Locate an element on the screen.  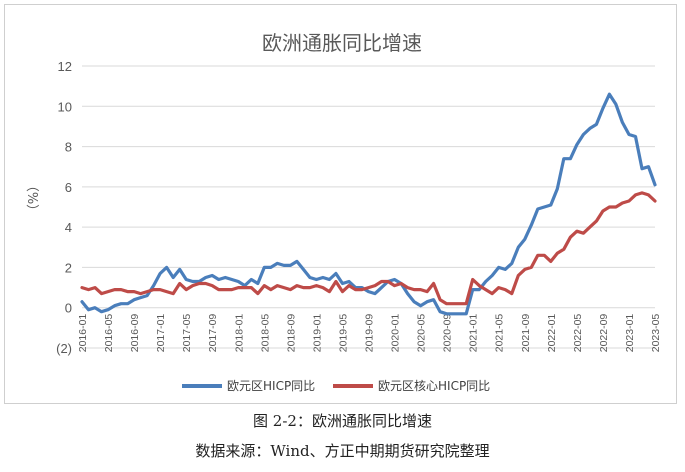
y-tick-label: 2 is located at coordinates (68, 267).